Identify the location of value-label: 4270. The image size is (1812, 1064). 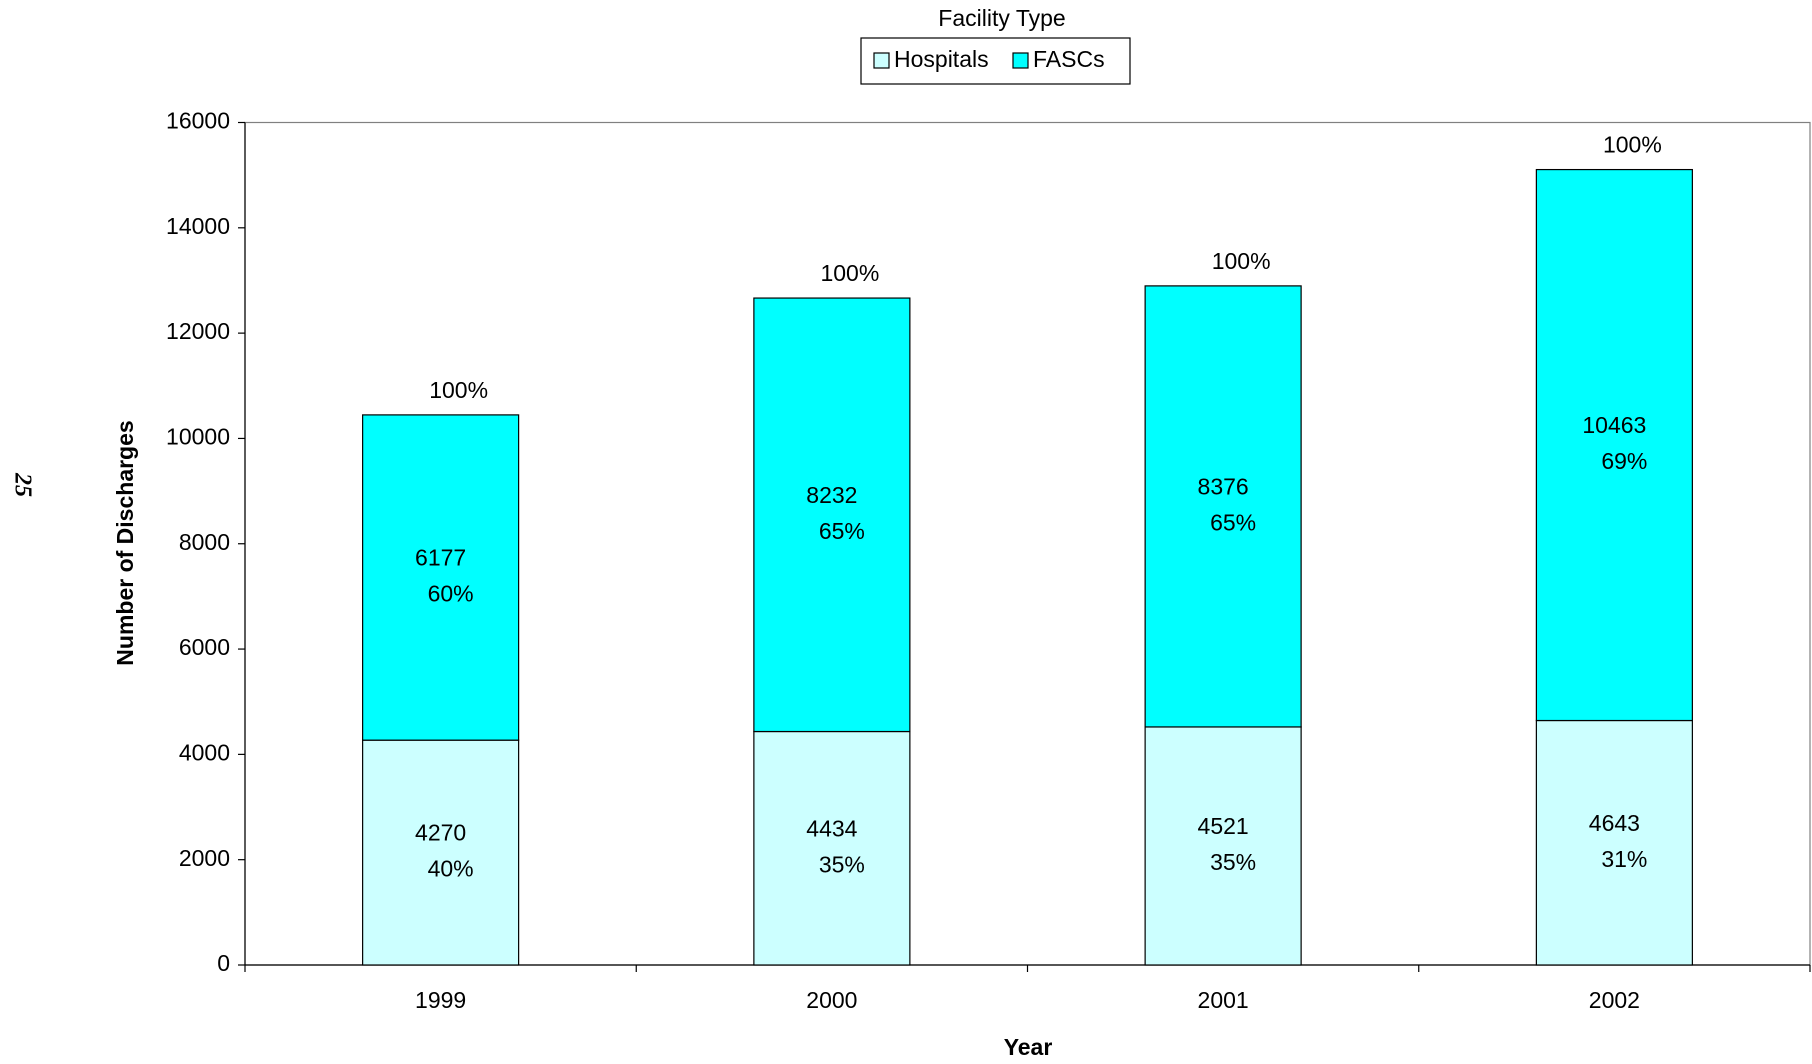
(440, 833).